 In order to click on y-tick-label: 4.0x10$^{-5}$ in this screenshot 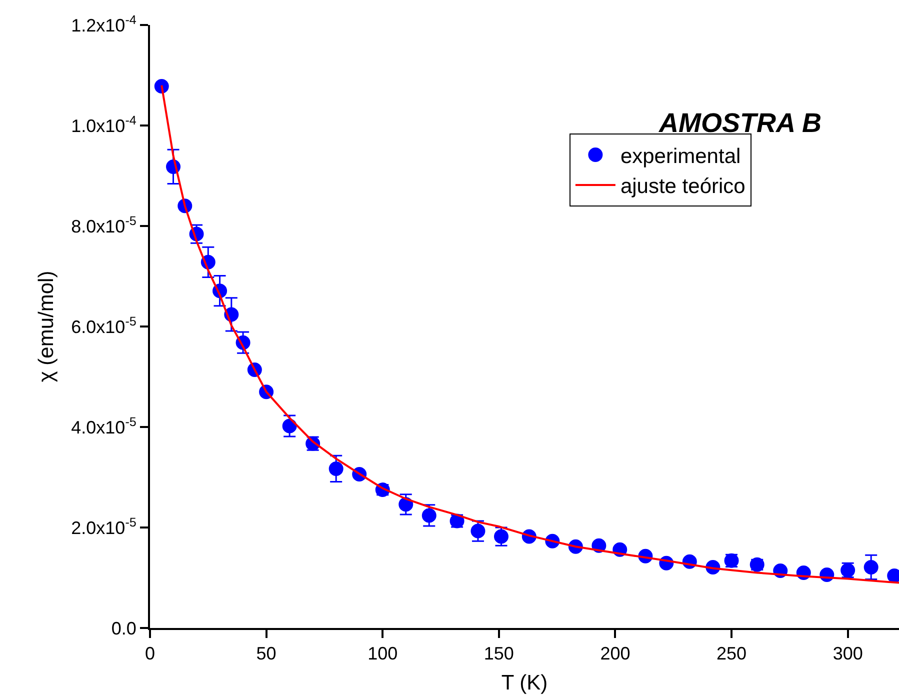, I will do `click(103, 426)`.